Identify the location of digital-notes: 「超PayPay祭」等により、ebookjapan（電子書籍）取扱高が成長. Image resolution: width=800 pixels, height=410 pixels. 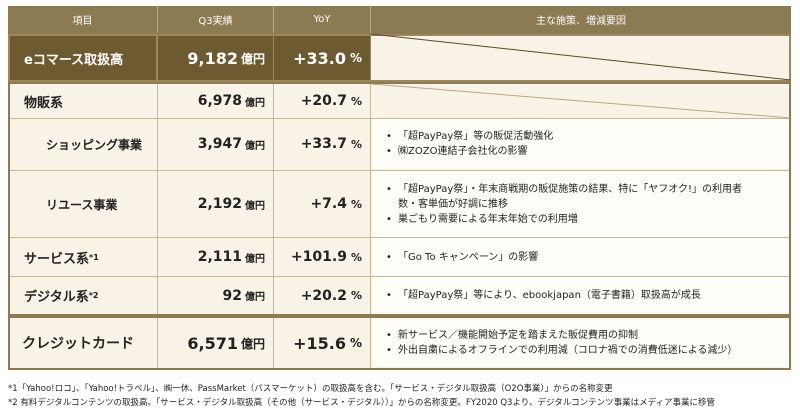
(580, 295).